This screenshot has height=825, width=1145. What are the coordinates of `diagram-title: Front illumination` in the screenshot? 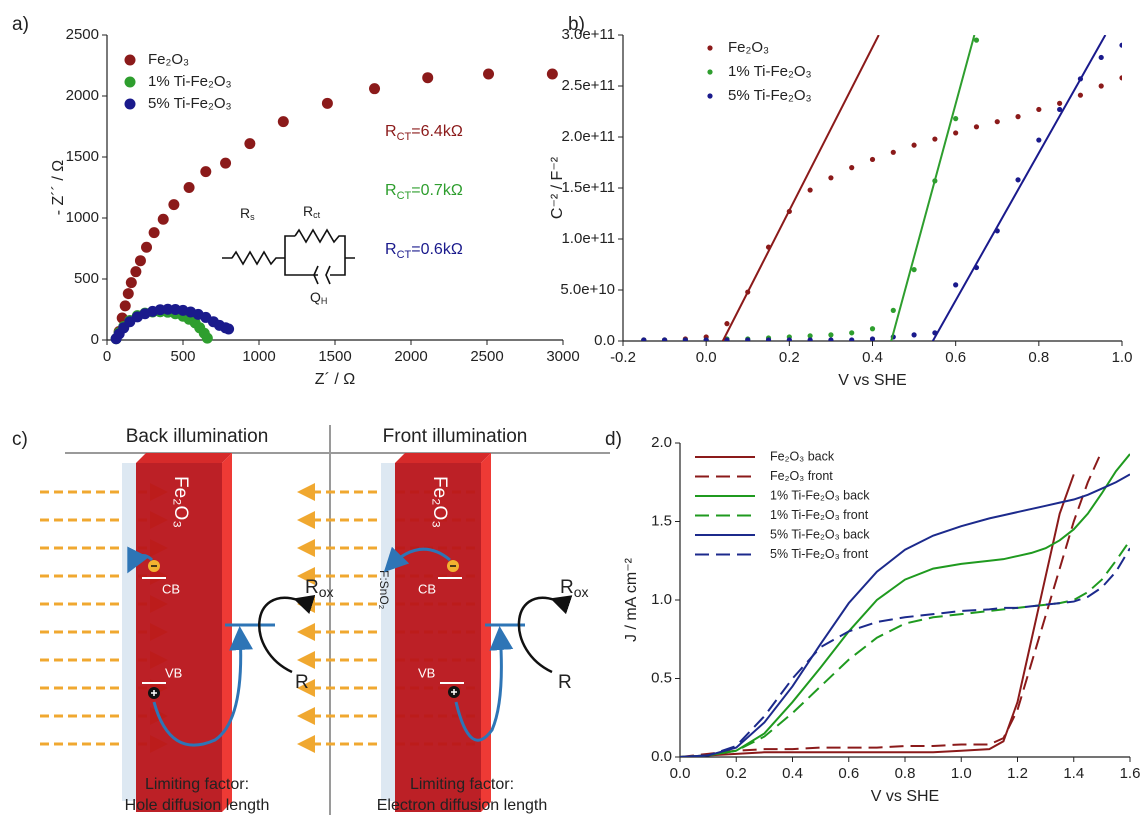 It's located at (455, 436).